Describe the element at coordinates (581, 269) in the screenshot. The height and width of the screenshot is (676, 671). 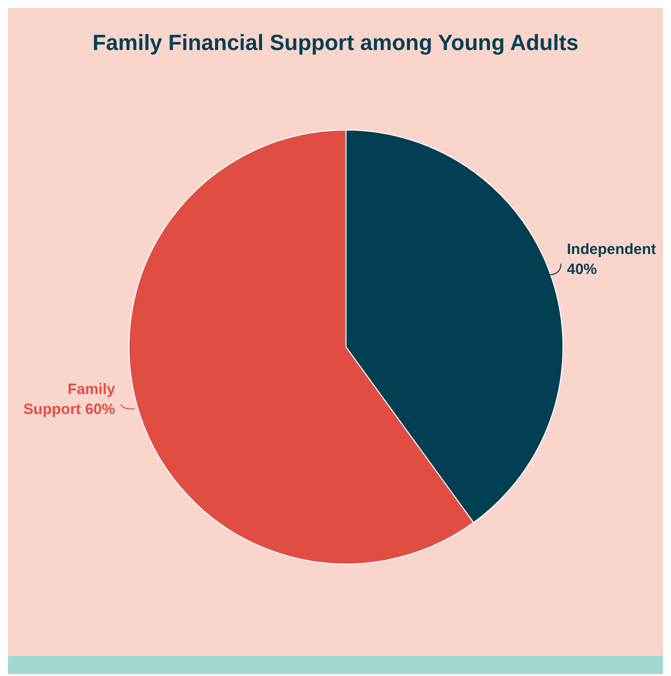
I see `data-label: 40%` at that location.